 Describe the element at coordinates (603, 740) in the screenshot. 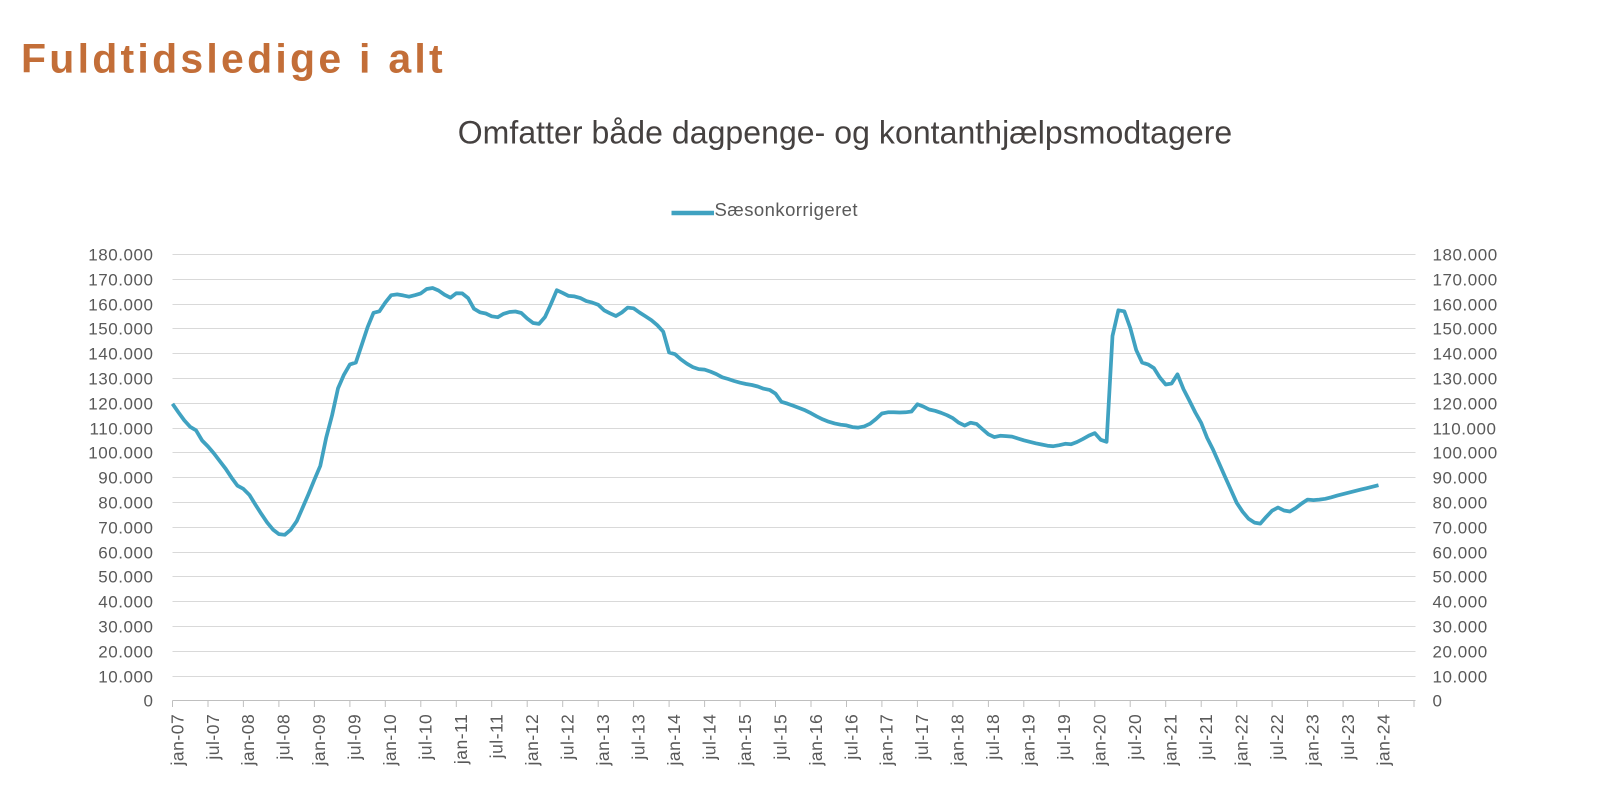

I see `svg-text: jan-13` at that location.